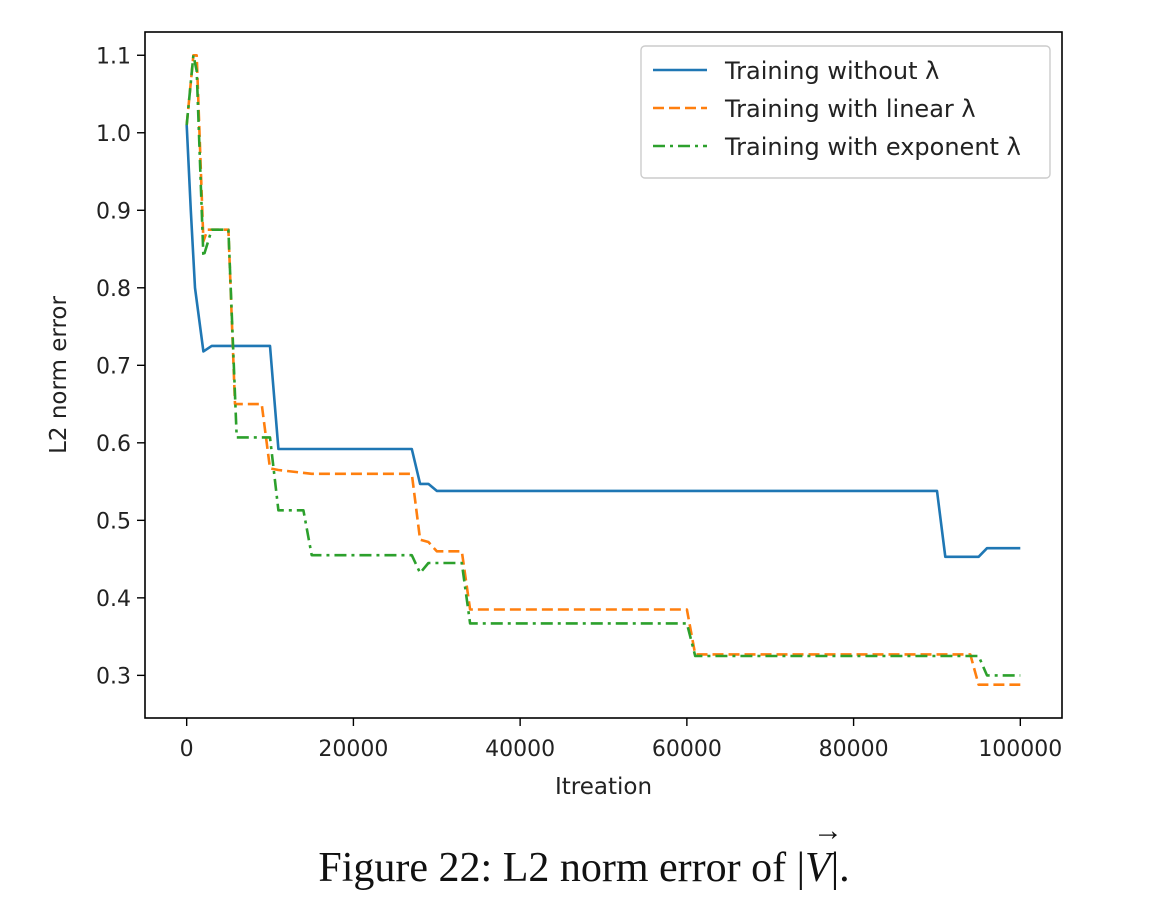  I want to click on y-tick-label: 1.0, so click(113, 134).